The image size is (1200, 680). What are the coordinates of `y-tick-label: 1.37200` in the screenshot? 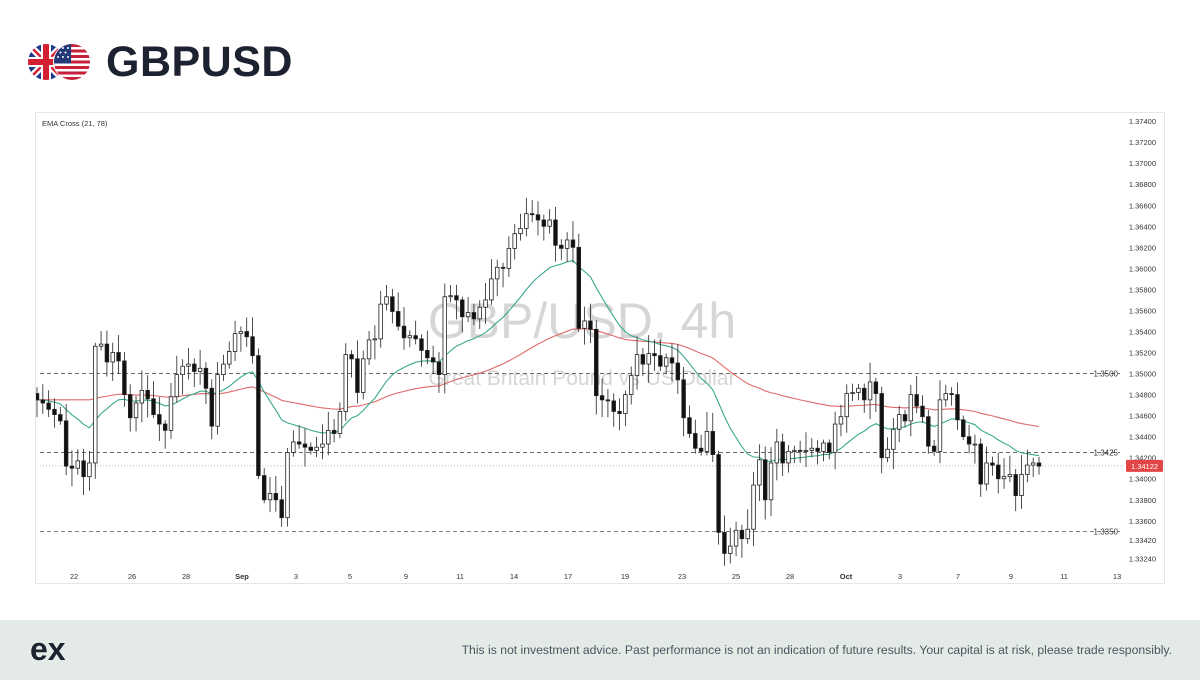 It's located at (1142, 142).